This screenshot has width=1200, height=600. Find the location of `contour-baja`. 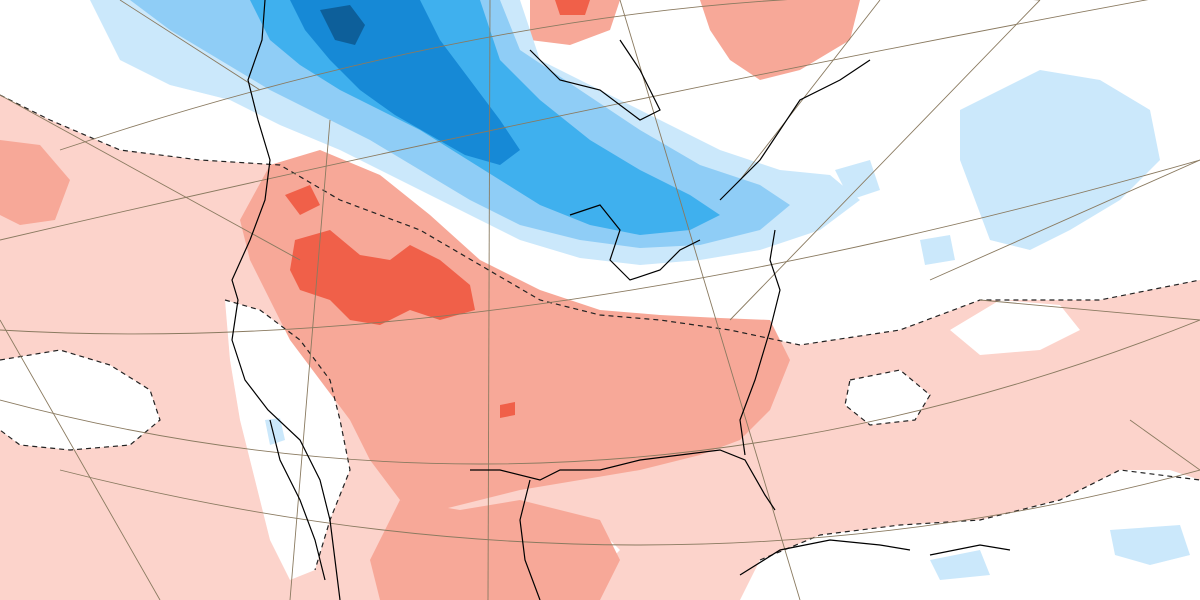

contour-baja is located at coordinates (287, 435).